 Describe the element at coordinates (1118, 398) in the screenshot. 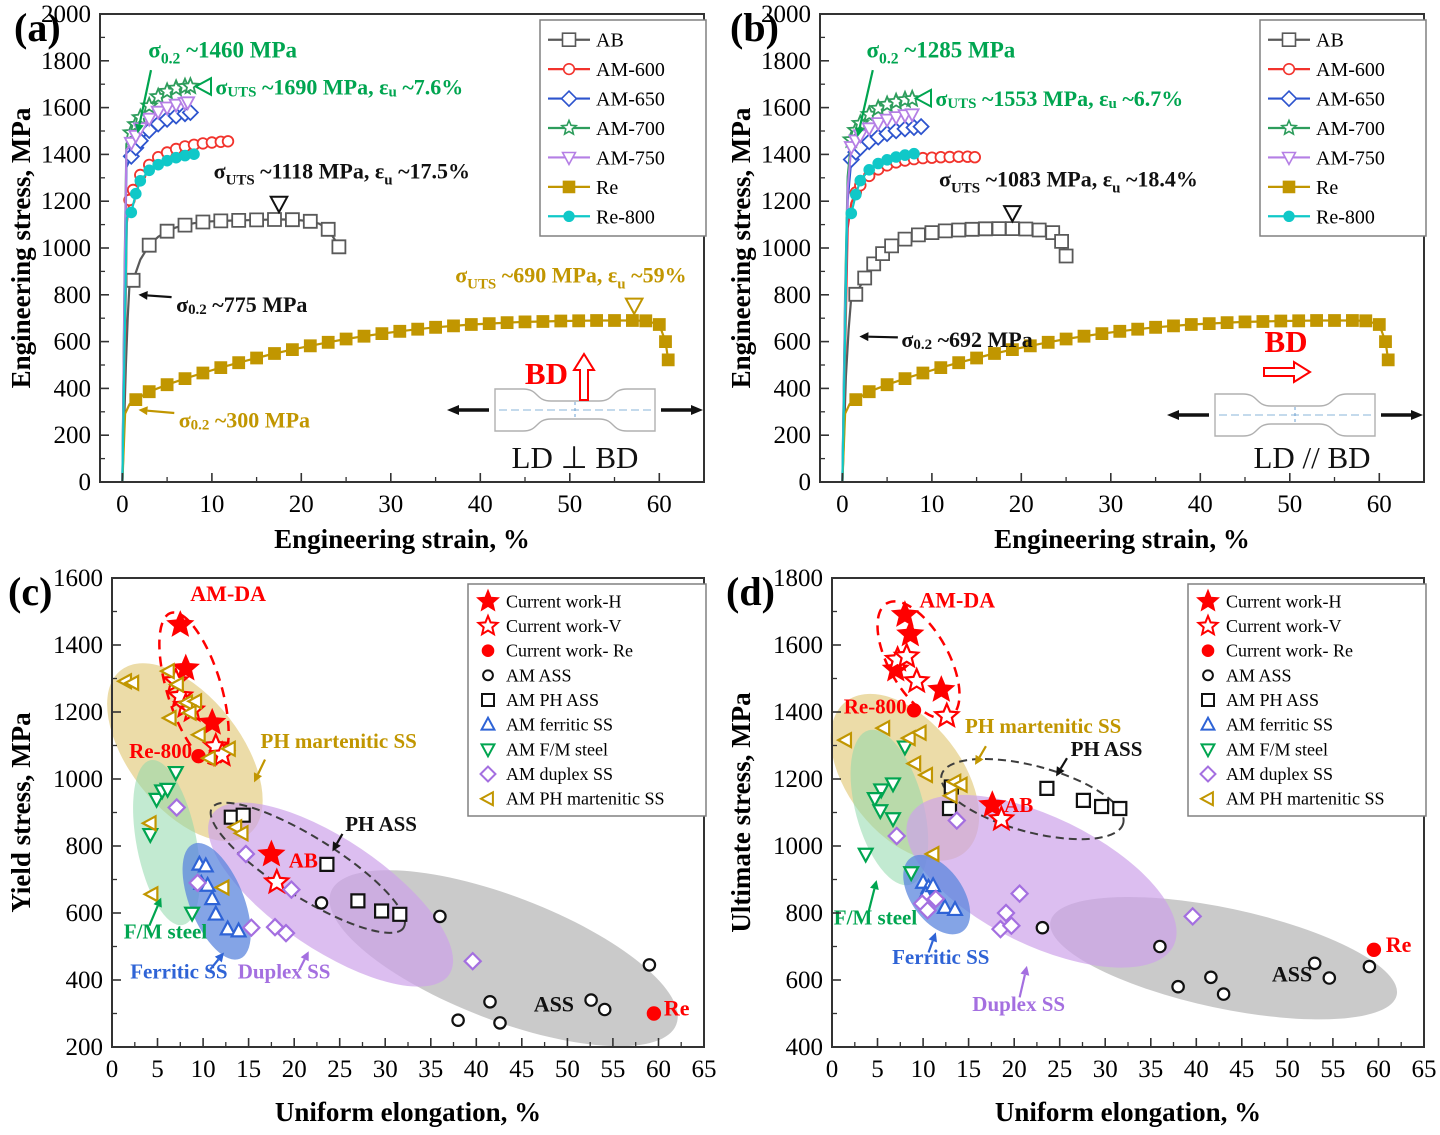

I see `series-Re` at that location.